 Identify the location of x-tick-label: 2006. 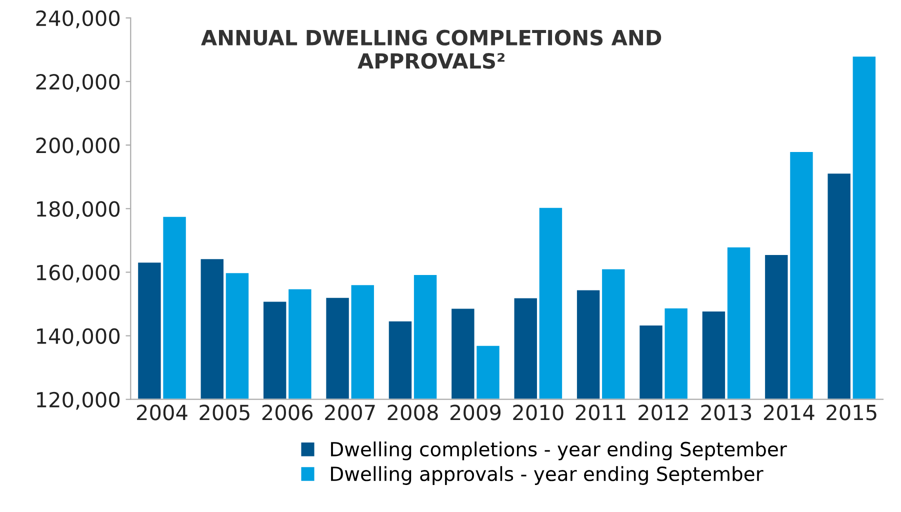
(287, 412).